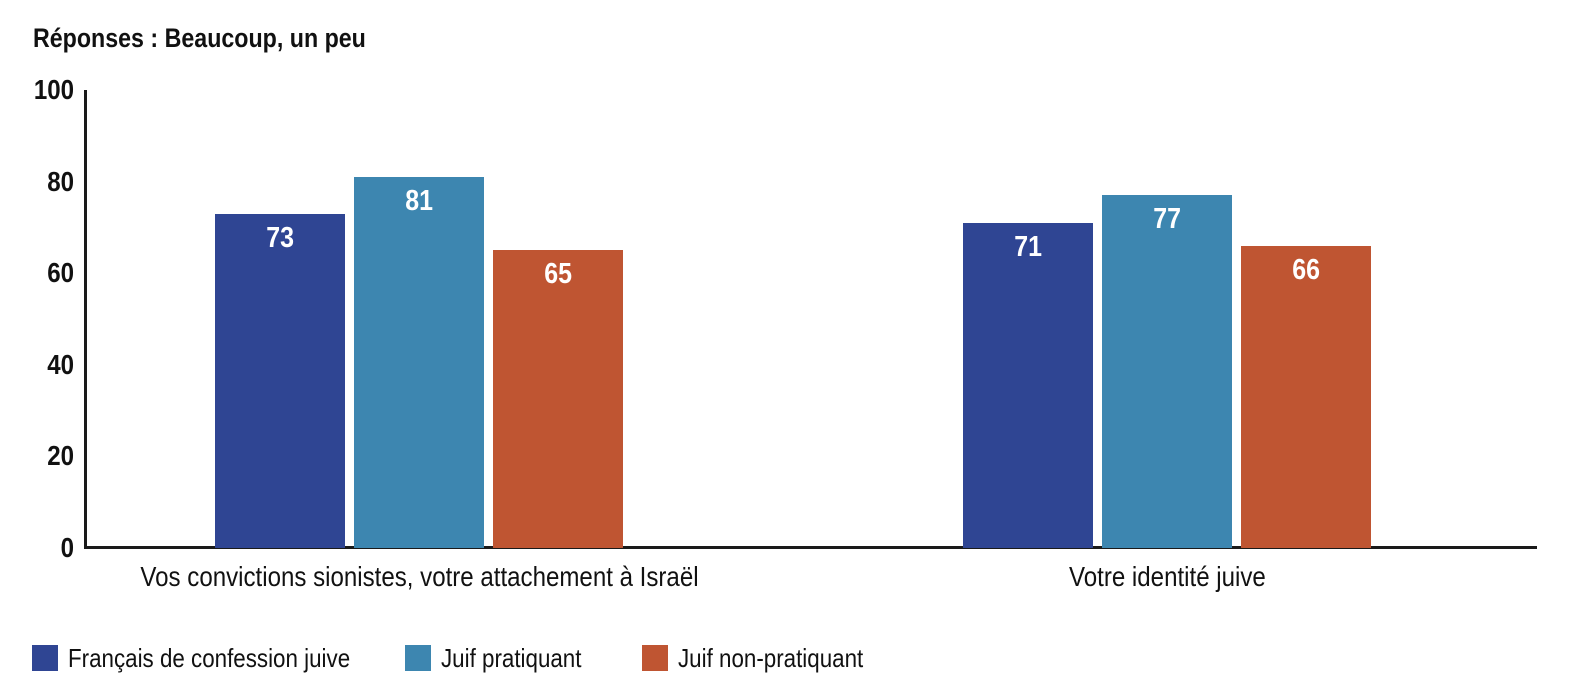 The width and height of the screenshot is (1574, 694). What do you see at coordinates (558, 399) in the screenshot?
I see `bar-juif-non-pratiquant-group-1: 65` at bounding box center [558, 399].